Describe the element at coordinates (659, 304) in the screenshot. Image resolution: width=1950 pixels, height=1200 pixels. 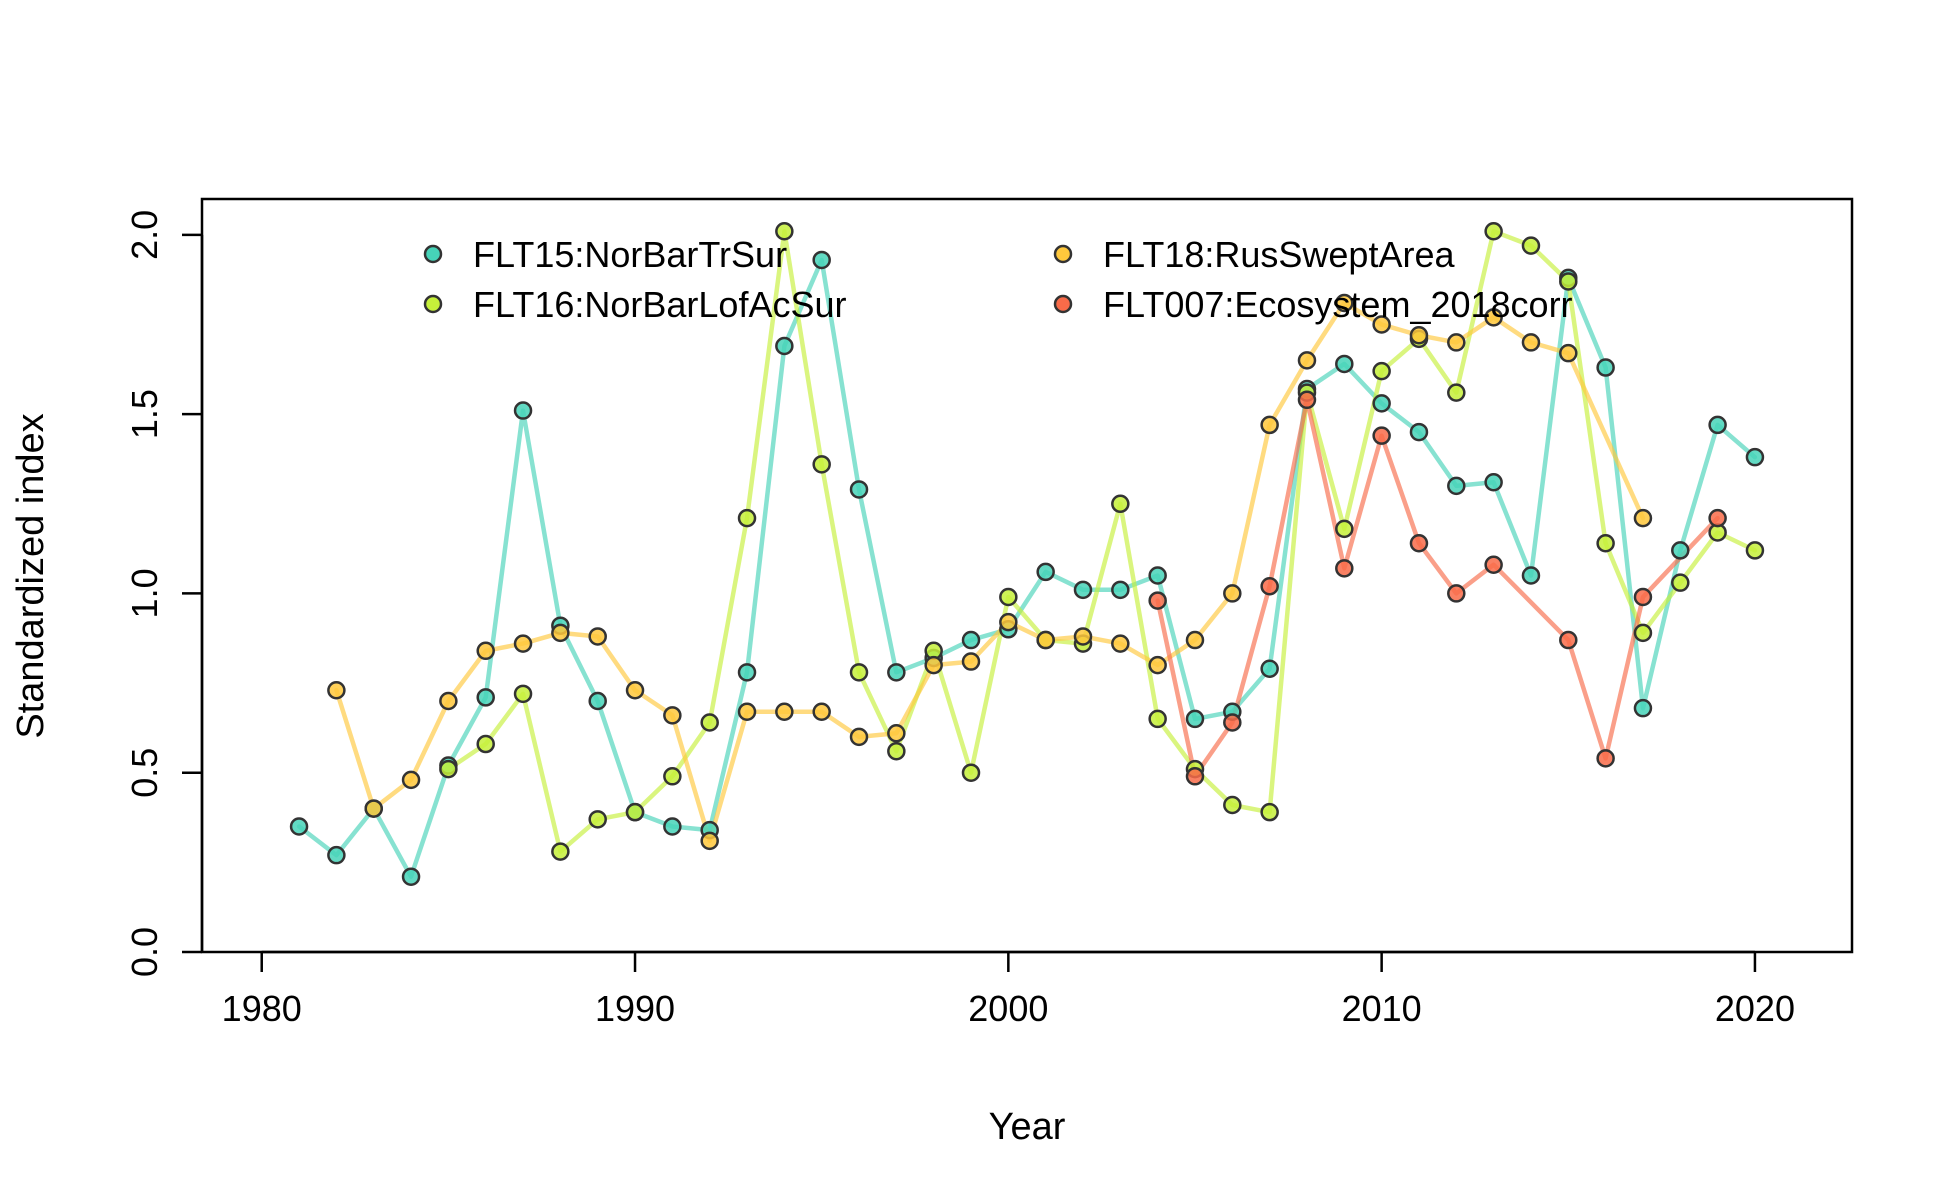
I see `legend-label: FLT16:NorBarLofAcSur` at that location.